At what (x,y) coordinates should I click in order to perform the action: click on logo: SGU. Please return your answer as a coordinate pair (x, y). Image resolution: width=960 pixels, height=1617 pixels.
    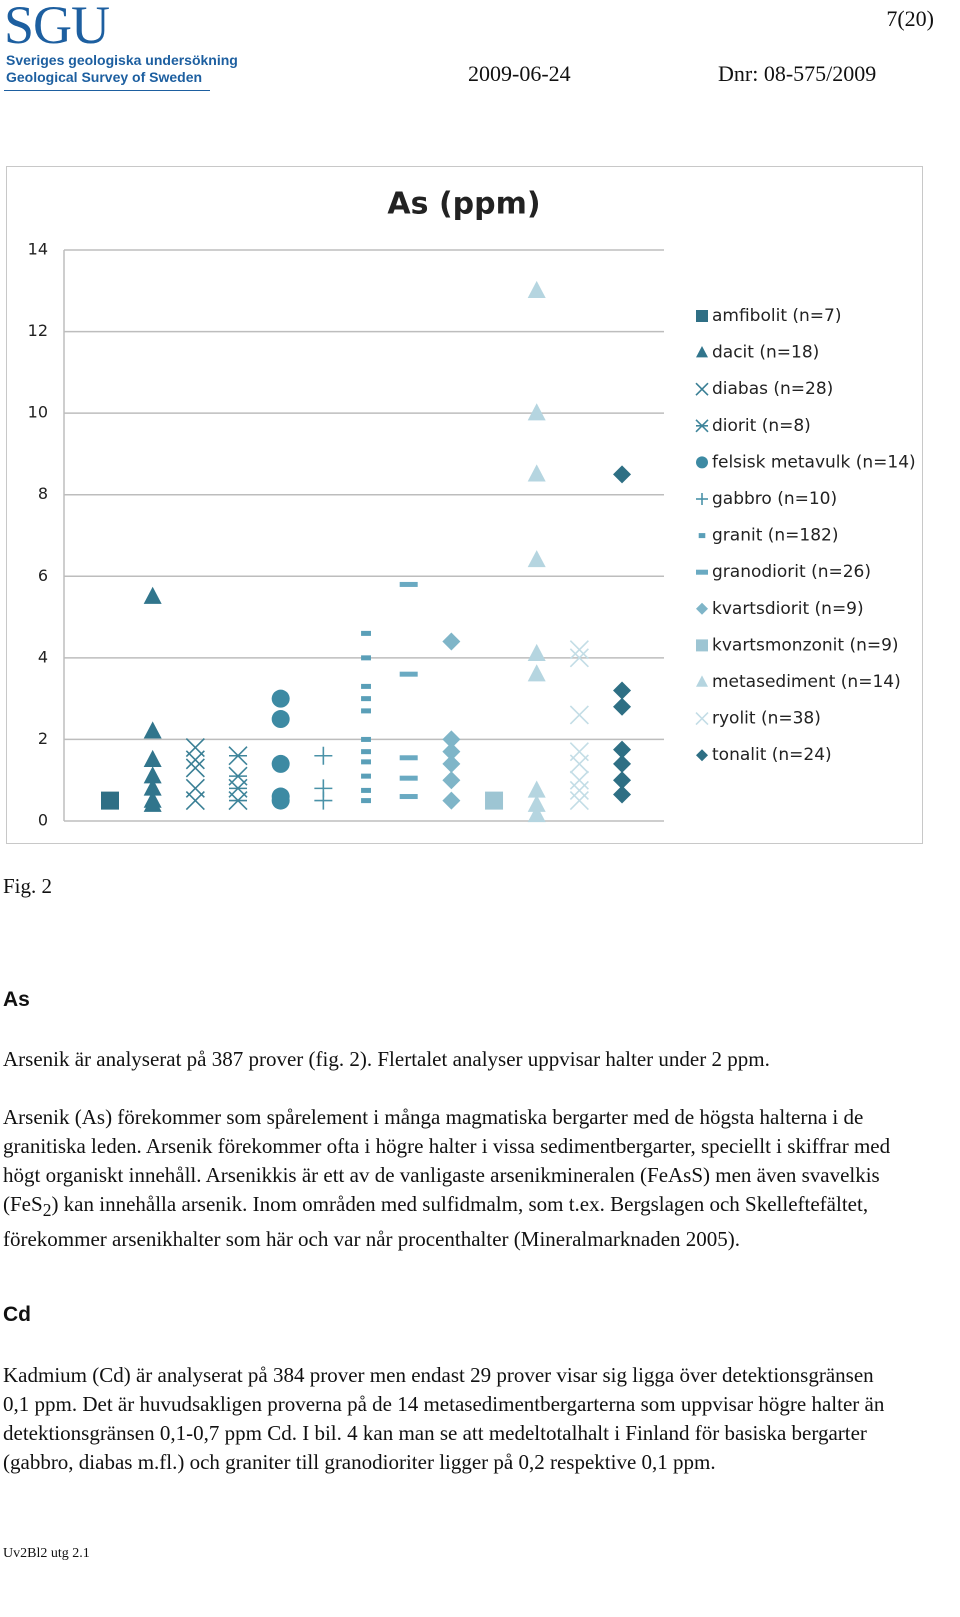
    Looking at the image, I should click on (57, 27).